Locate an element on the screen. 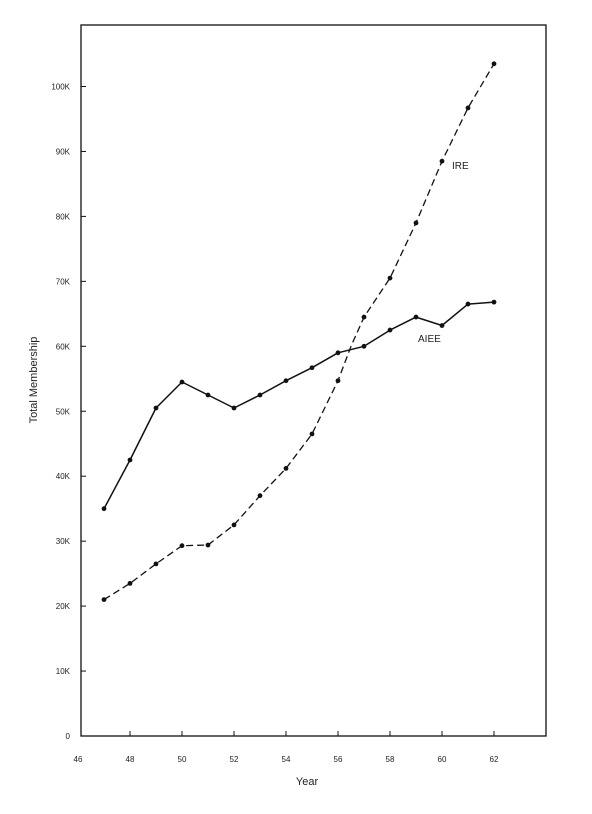  y-tick-label: 80K is located at coordinates (63, 216).